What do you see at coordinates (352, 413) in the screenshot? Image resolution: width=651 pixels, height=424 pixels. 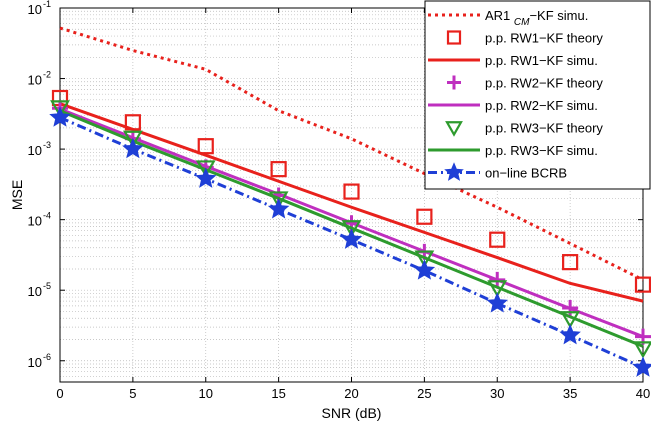 I see `x-axis-label: SNR (dB)` at bounding box center [352, 413].